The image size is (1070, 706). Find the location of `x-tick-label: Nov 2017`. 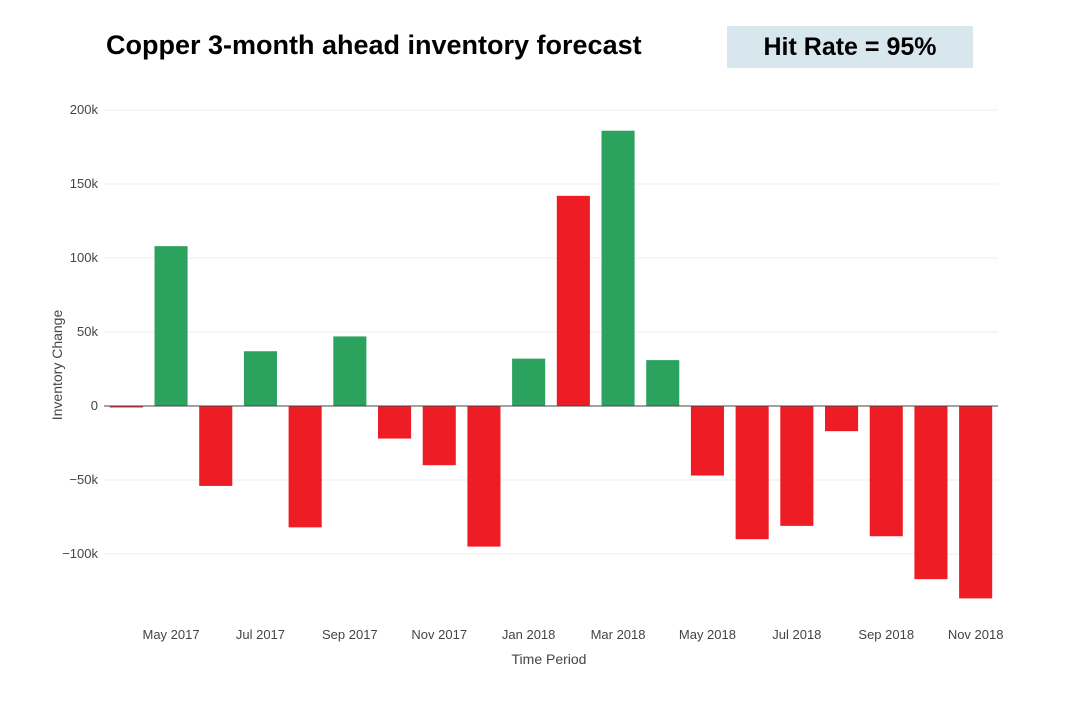

x-tick-label: Nov 2017 is located at coordinates (439, 634).